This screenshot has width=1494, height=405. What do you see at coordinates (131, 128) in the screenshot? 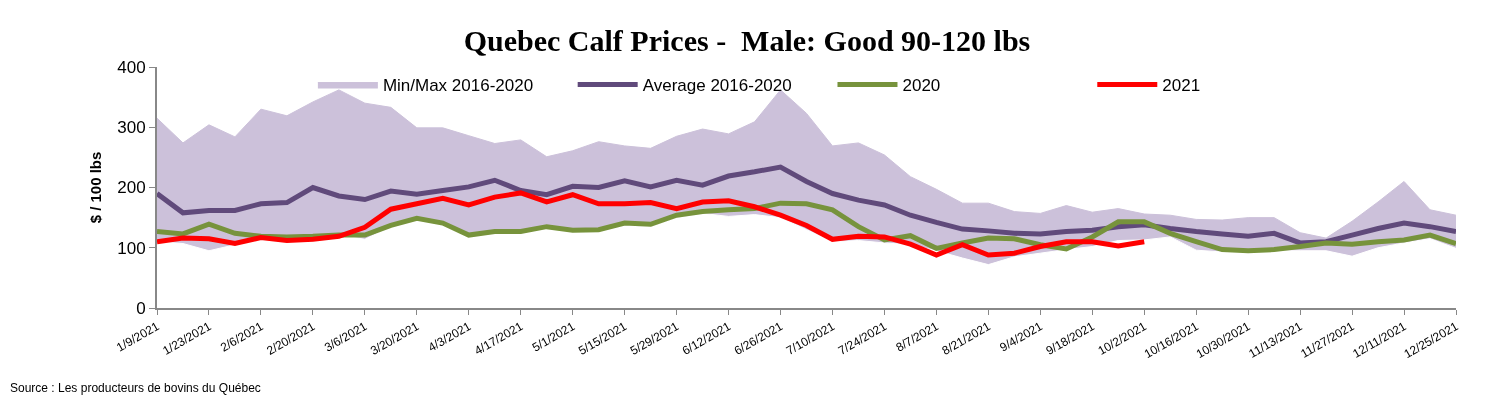
I see `y-tick-label: 300` at bounding box center [131, 128].